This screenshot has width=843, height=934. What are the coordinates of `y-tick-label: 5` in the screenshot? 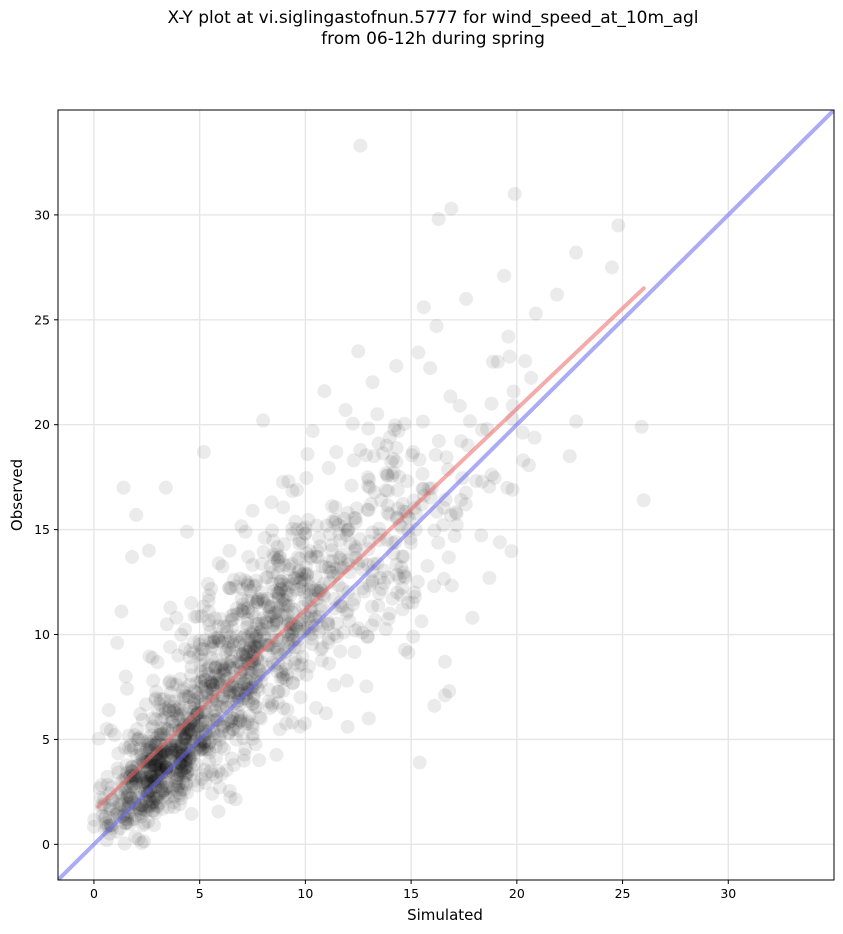 It's located at (46, 739).